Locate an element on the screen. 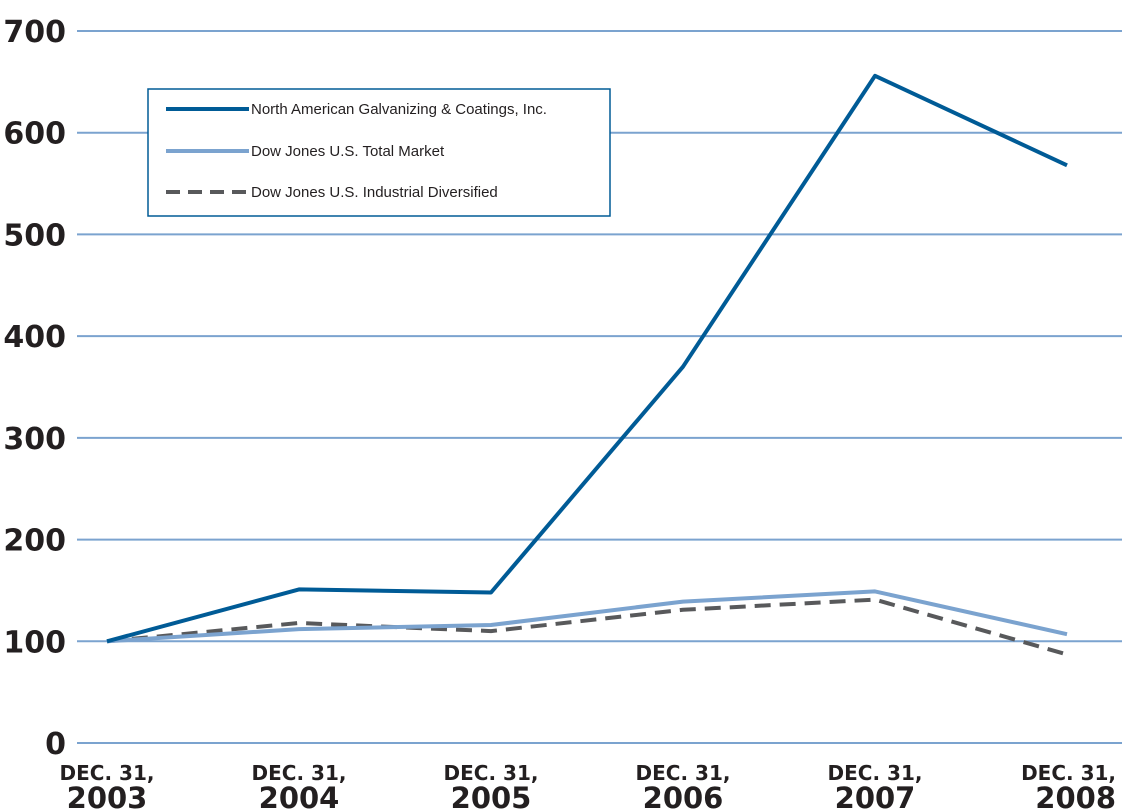 This screenshot has width=1122, height=810. x-tick-label-line2: 2004 is located at coordinates (299, 795).